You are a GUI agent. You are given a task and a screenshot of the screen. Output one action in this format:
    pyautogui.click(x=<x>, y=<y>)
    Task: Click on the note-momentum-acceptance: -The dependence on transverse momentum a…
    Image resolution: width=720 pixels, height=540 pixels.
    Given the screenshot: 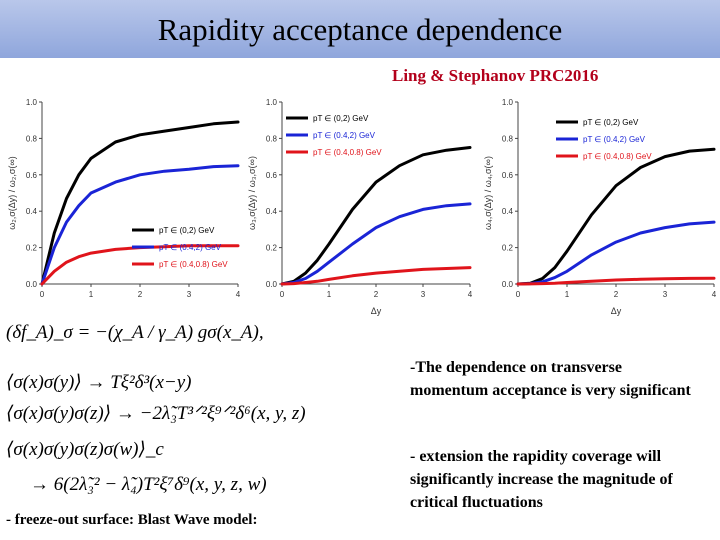 What is the action you would take?
    pyautogui.click(x=550, y=379)
    